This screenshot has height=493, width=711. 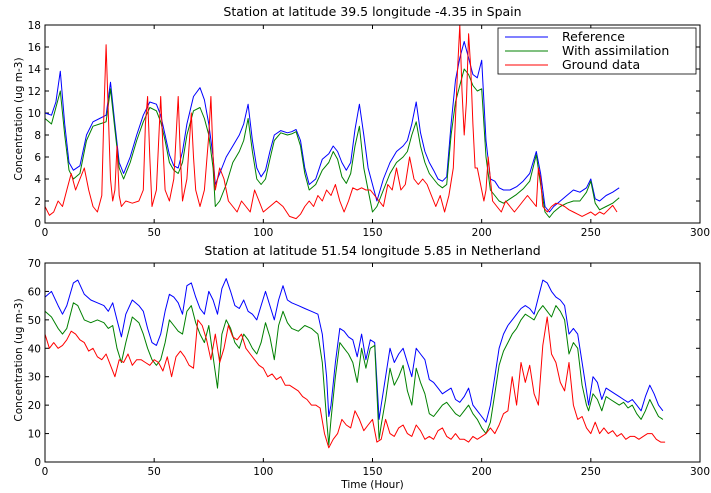 I want to click on y-tick-label: 60, so click(x=34, y=292).